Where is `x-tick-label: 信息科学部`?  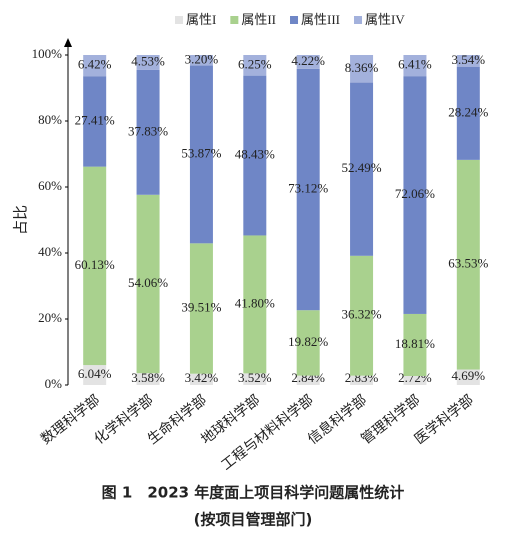 x-tick-label: 信息科学部 is located at coordinates (337, 419).